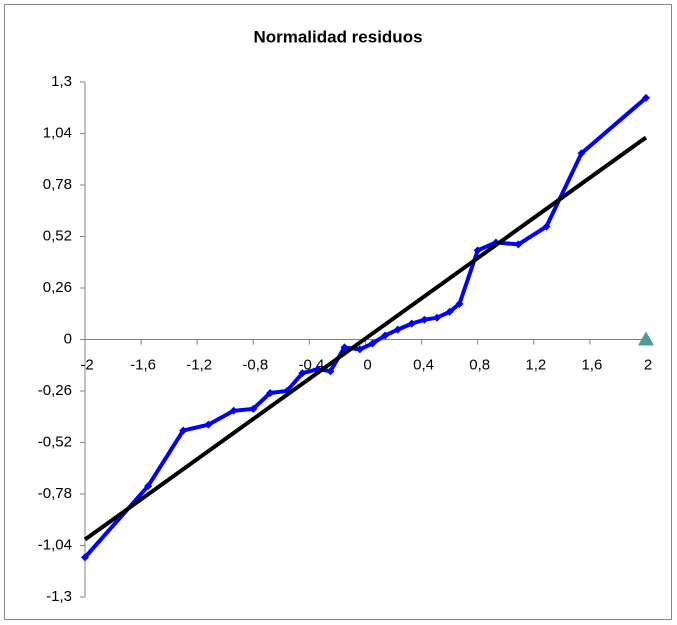  Describe the element at coordinates (86, 364) in the screenshot. I see `x-tick-label: -2` at that location.